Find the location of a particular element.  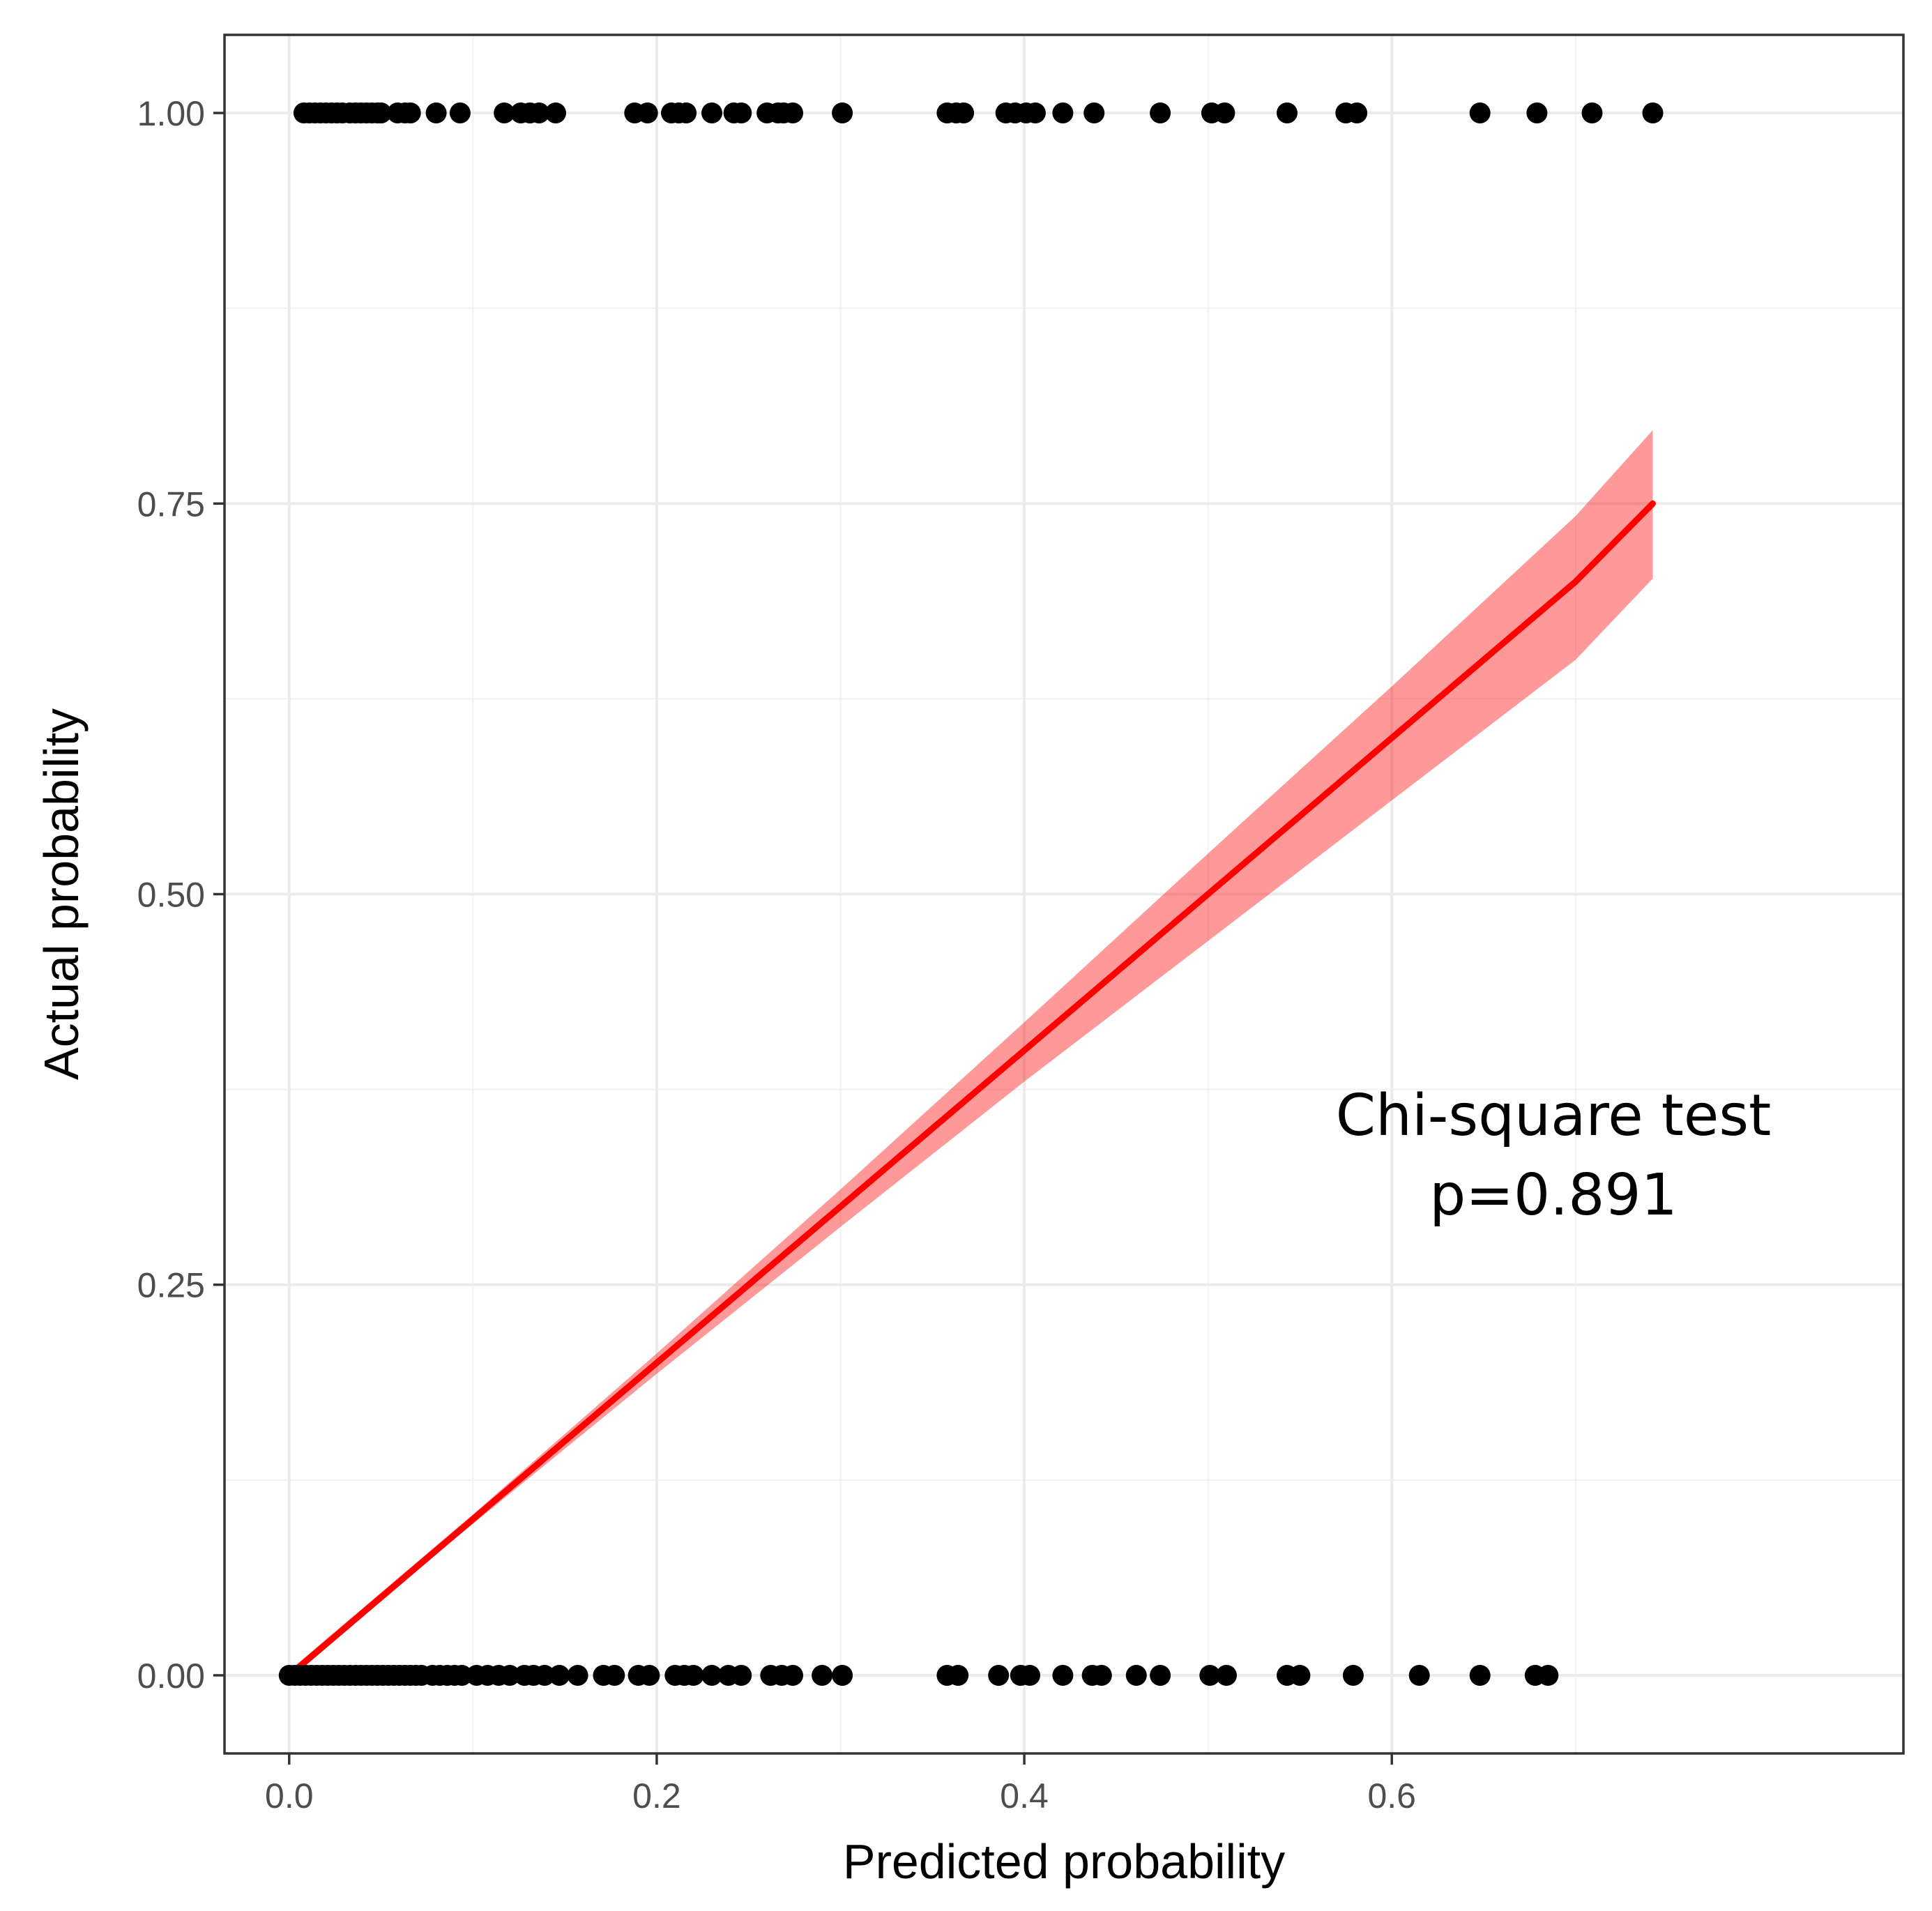

y-tick-label: 0.75 is located at coordinates (171, 505).